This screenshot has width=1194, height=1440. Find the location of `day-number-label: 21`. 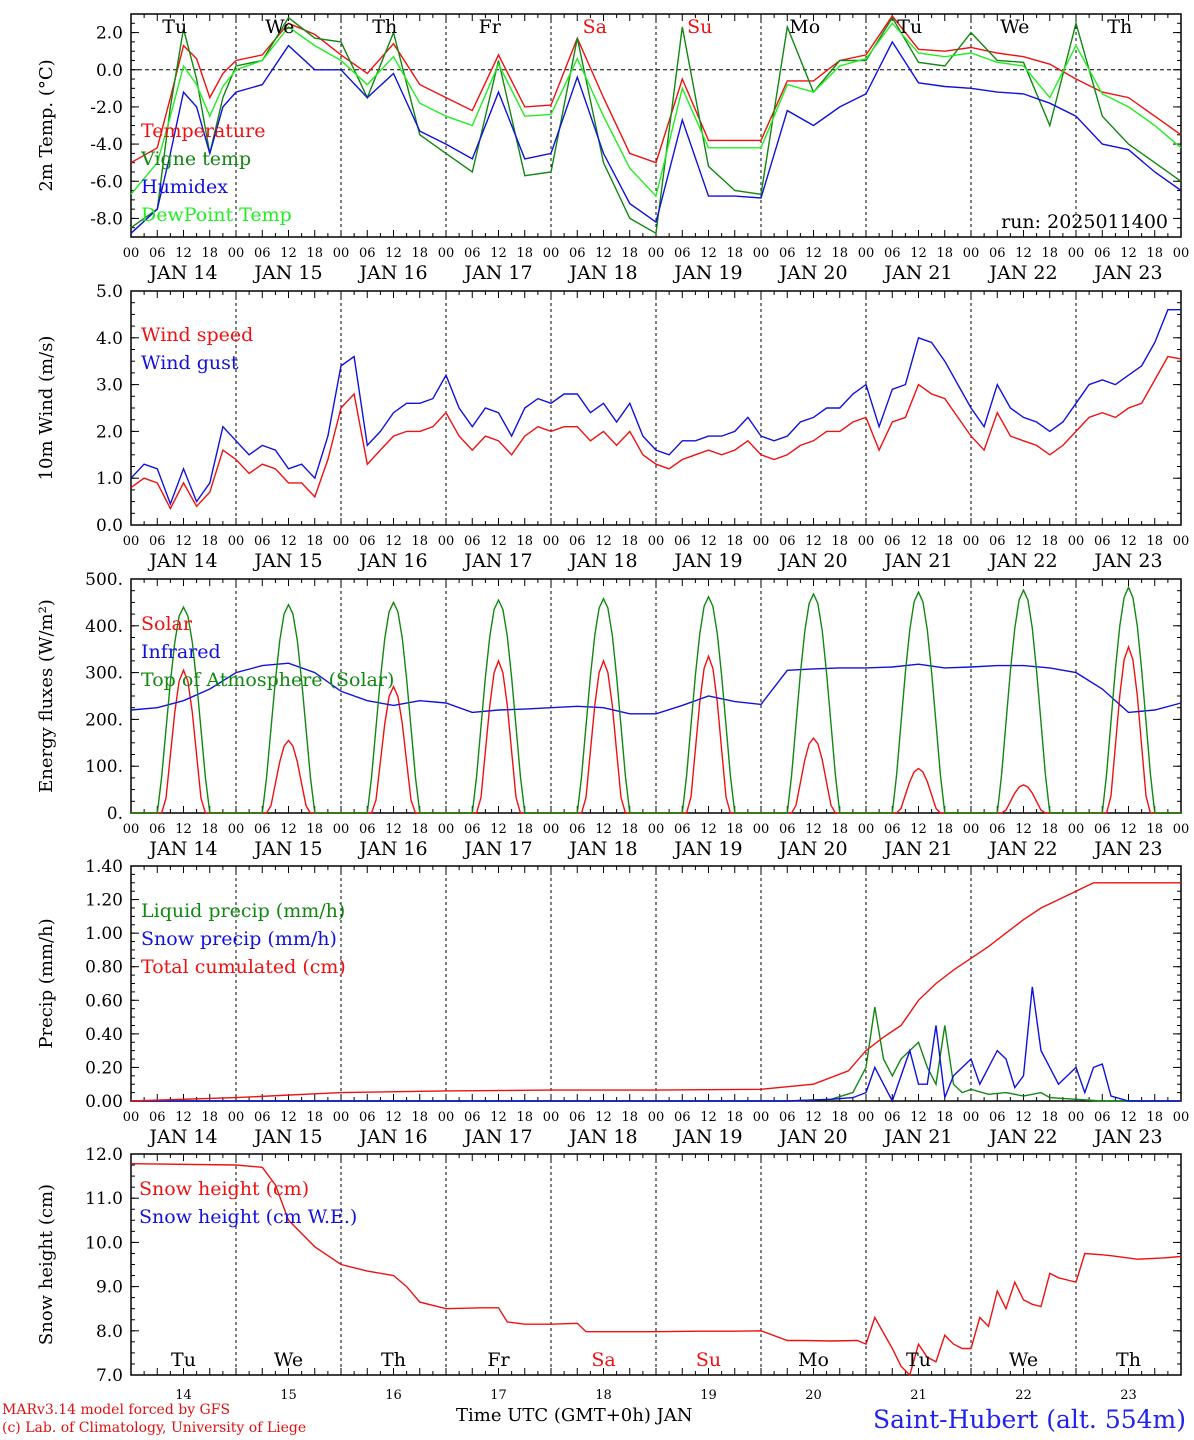

day-number-label: 21 is located at coordinates (918, 1395).